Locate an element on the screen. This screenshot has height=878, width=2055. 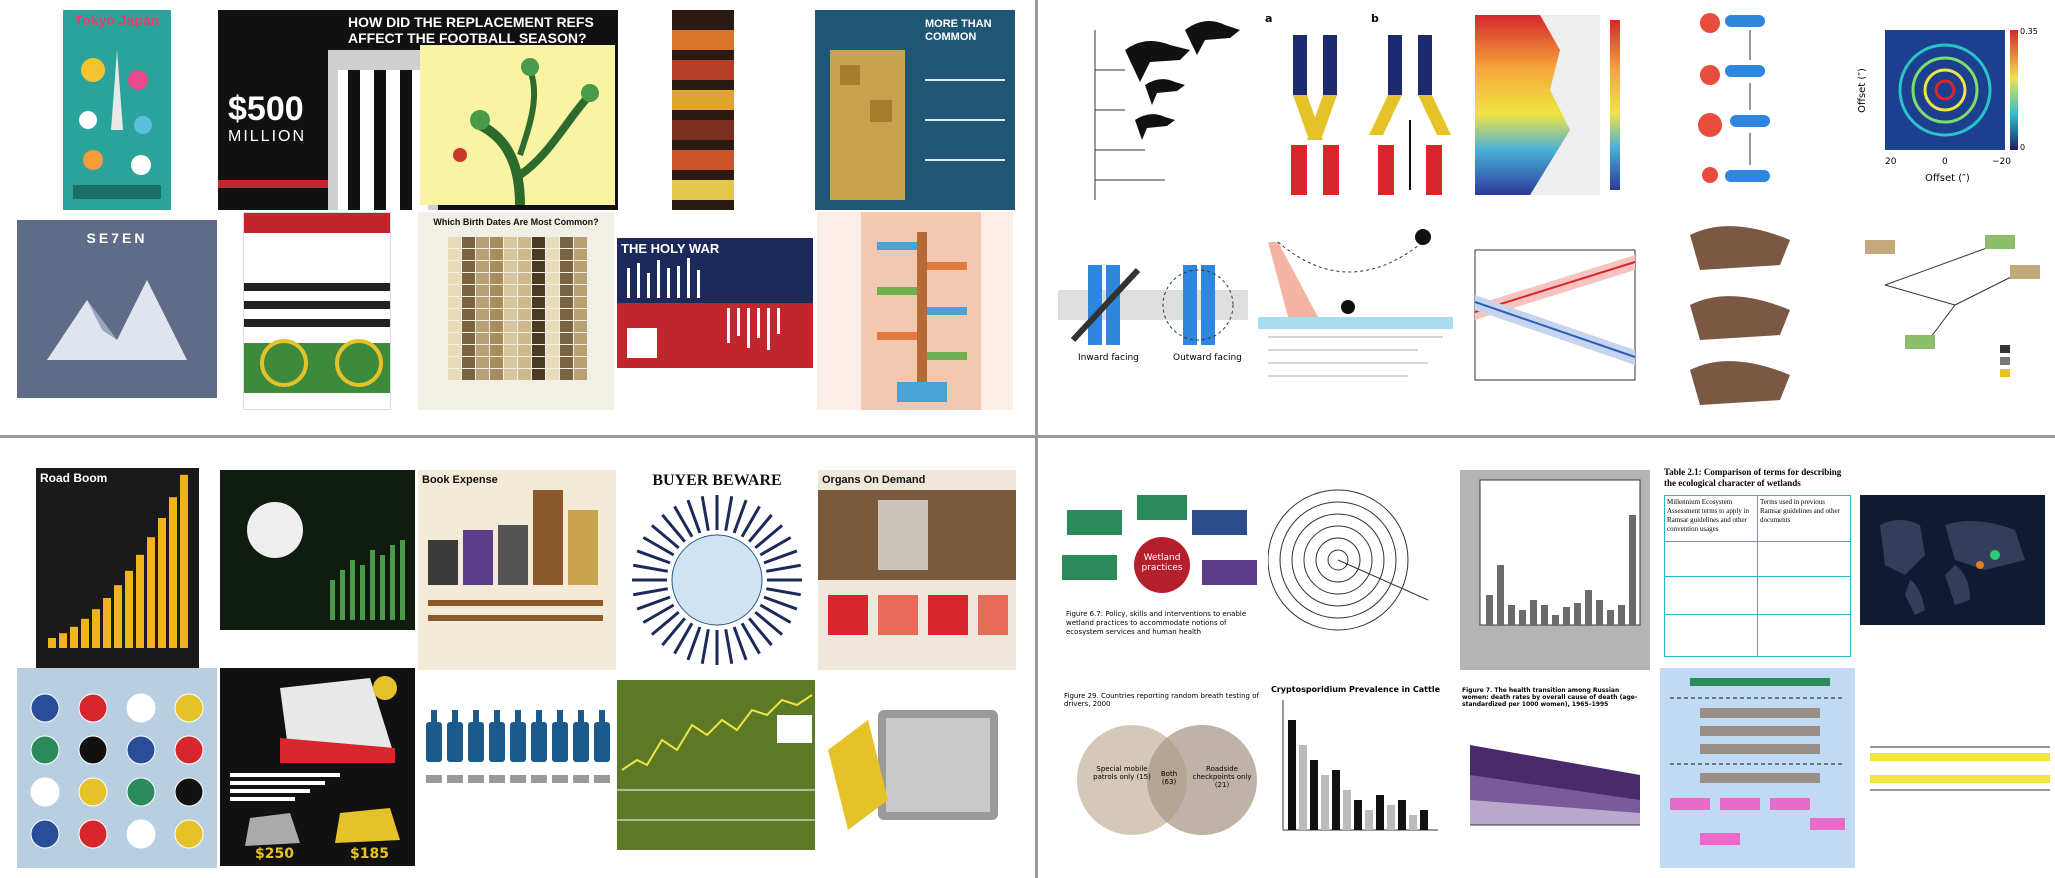
sneaker-poster: $250 $185 is located at coordinates (317, 767).